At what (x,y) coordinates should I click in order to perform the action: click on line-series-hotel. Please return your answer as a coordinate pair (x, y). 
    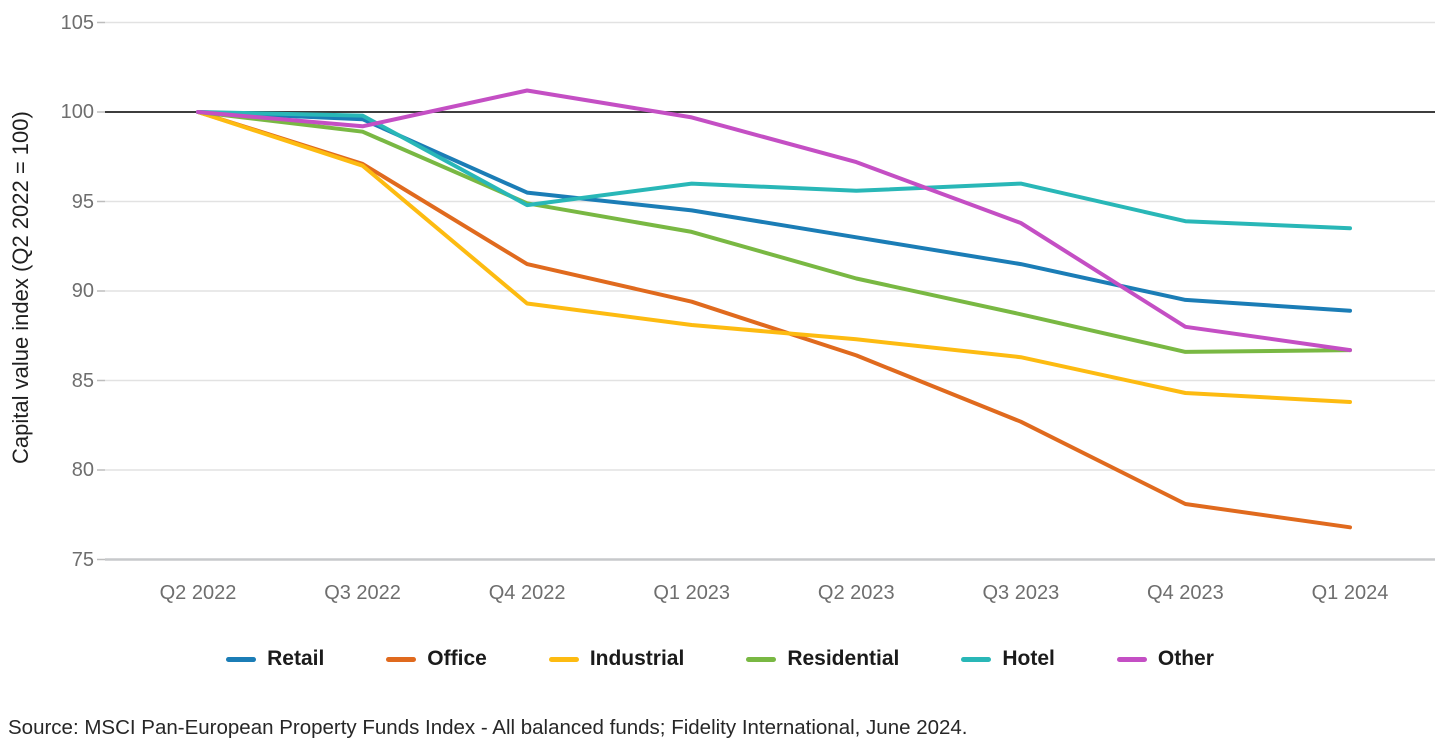
    Looking at the image, I should click on (774, 170).